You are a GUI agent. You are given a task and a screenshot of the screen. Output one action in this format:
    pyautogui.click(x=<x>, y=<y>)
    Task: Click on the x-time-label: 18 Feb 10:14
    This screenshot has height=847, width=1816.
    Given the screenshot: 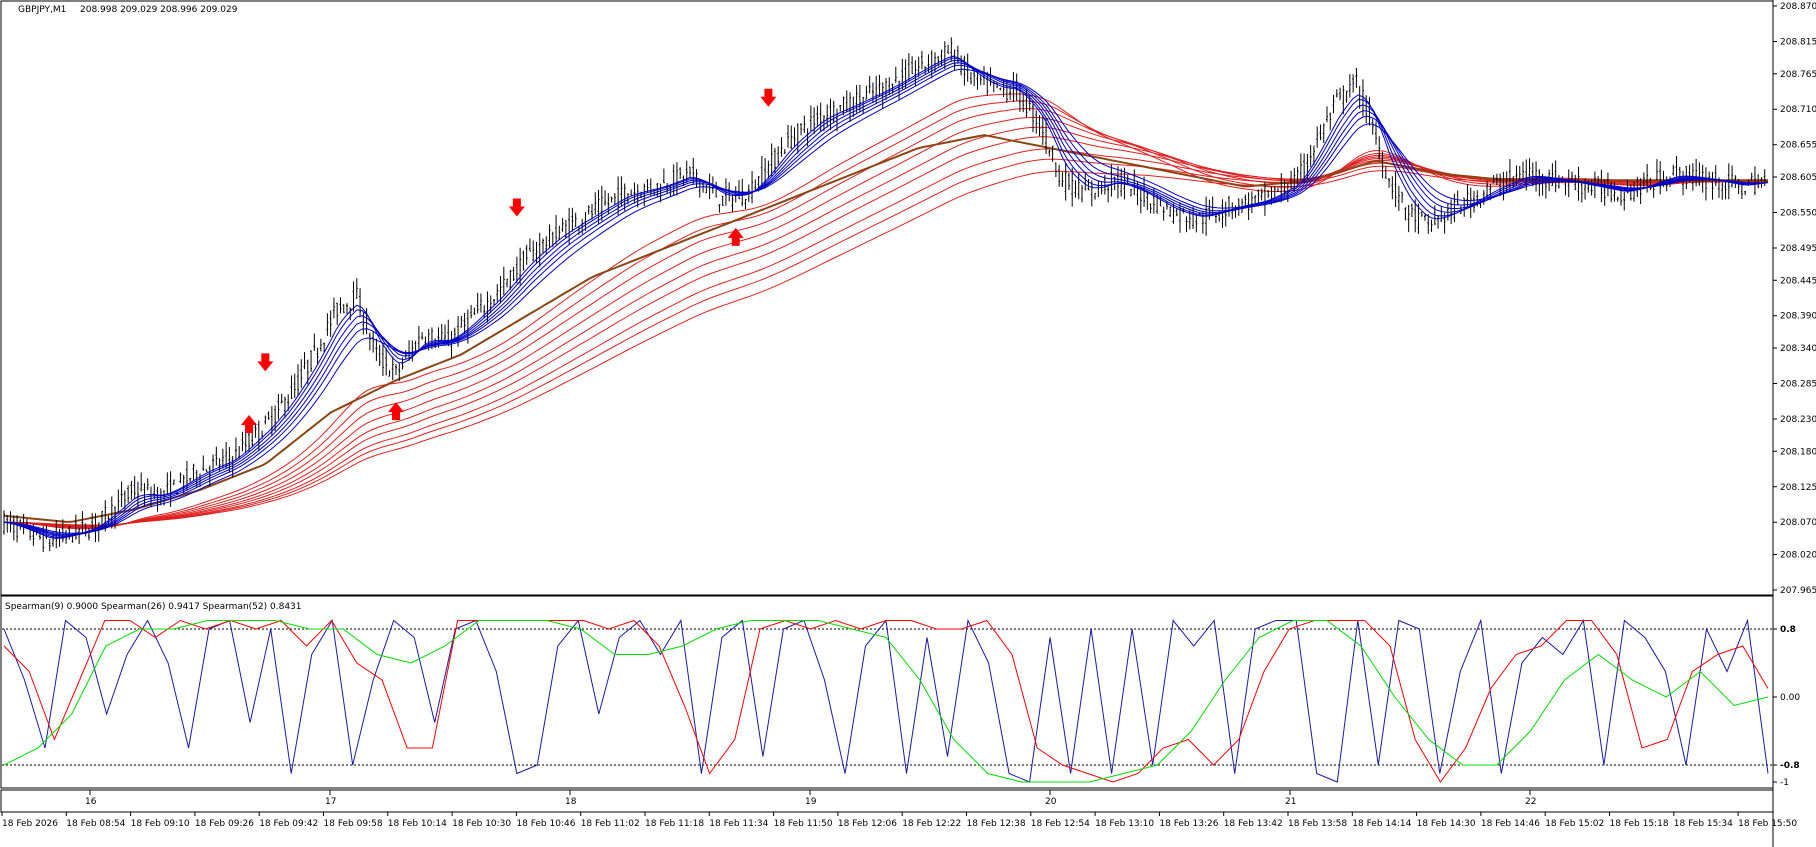 What is the action you would take?
    pyautogui.click(x=417, y=824)
    